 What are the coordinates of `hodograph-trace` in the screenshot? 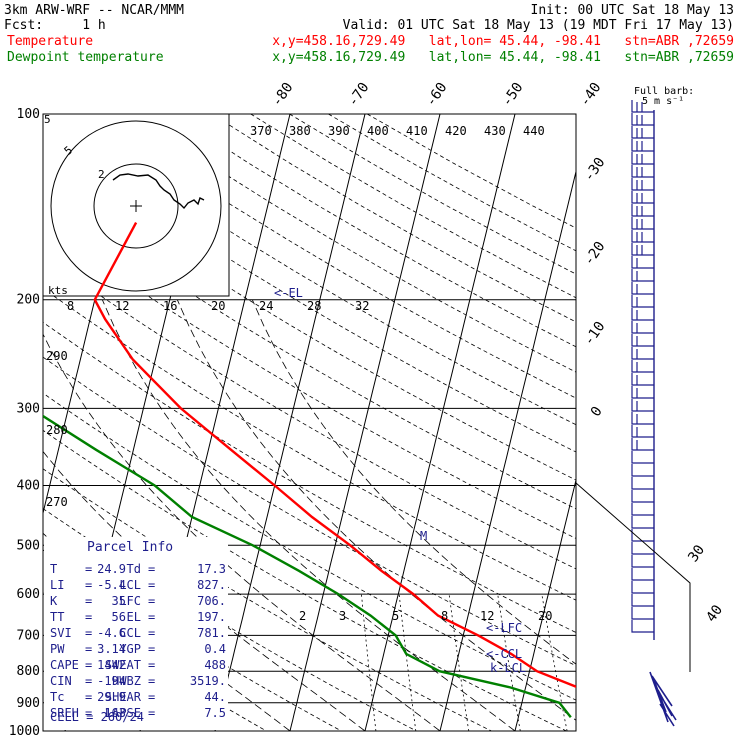 It's located at (158, 191).